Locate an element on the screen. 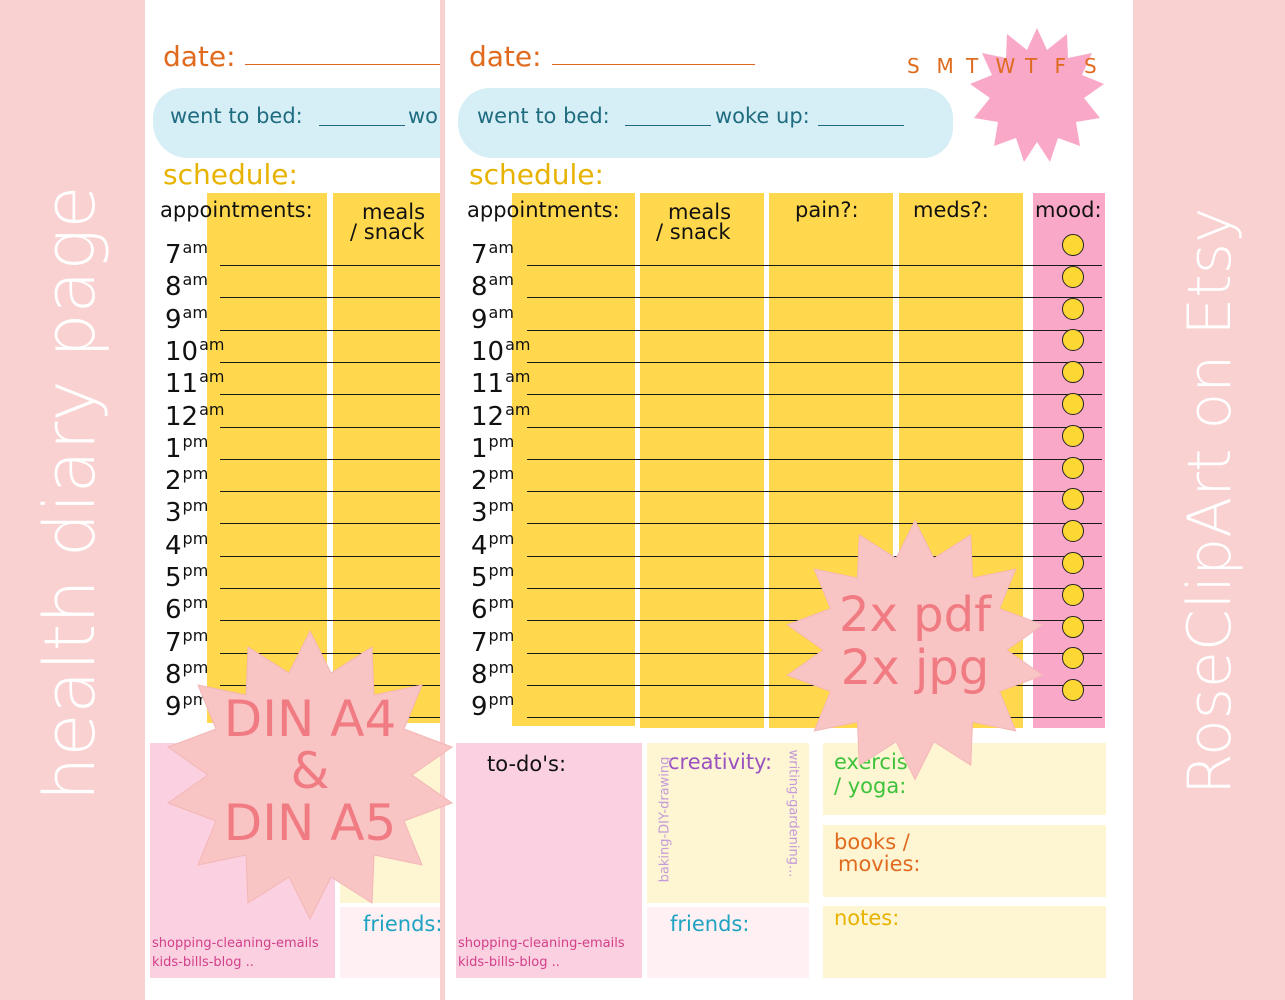 This screenshot has width=1285, height=1000. books-box is located at coordinates (964, 861).